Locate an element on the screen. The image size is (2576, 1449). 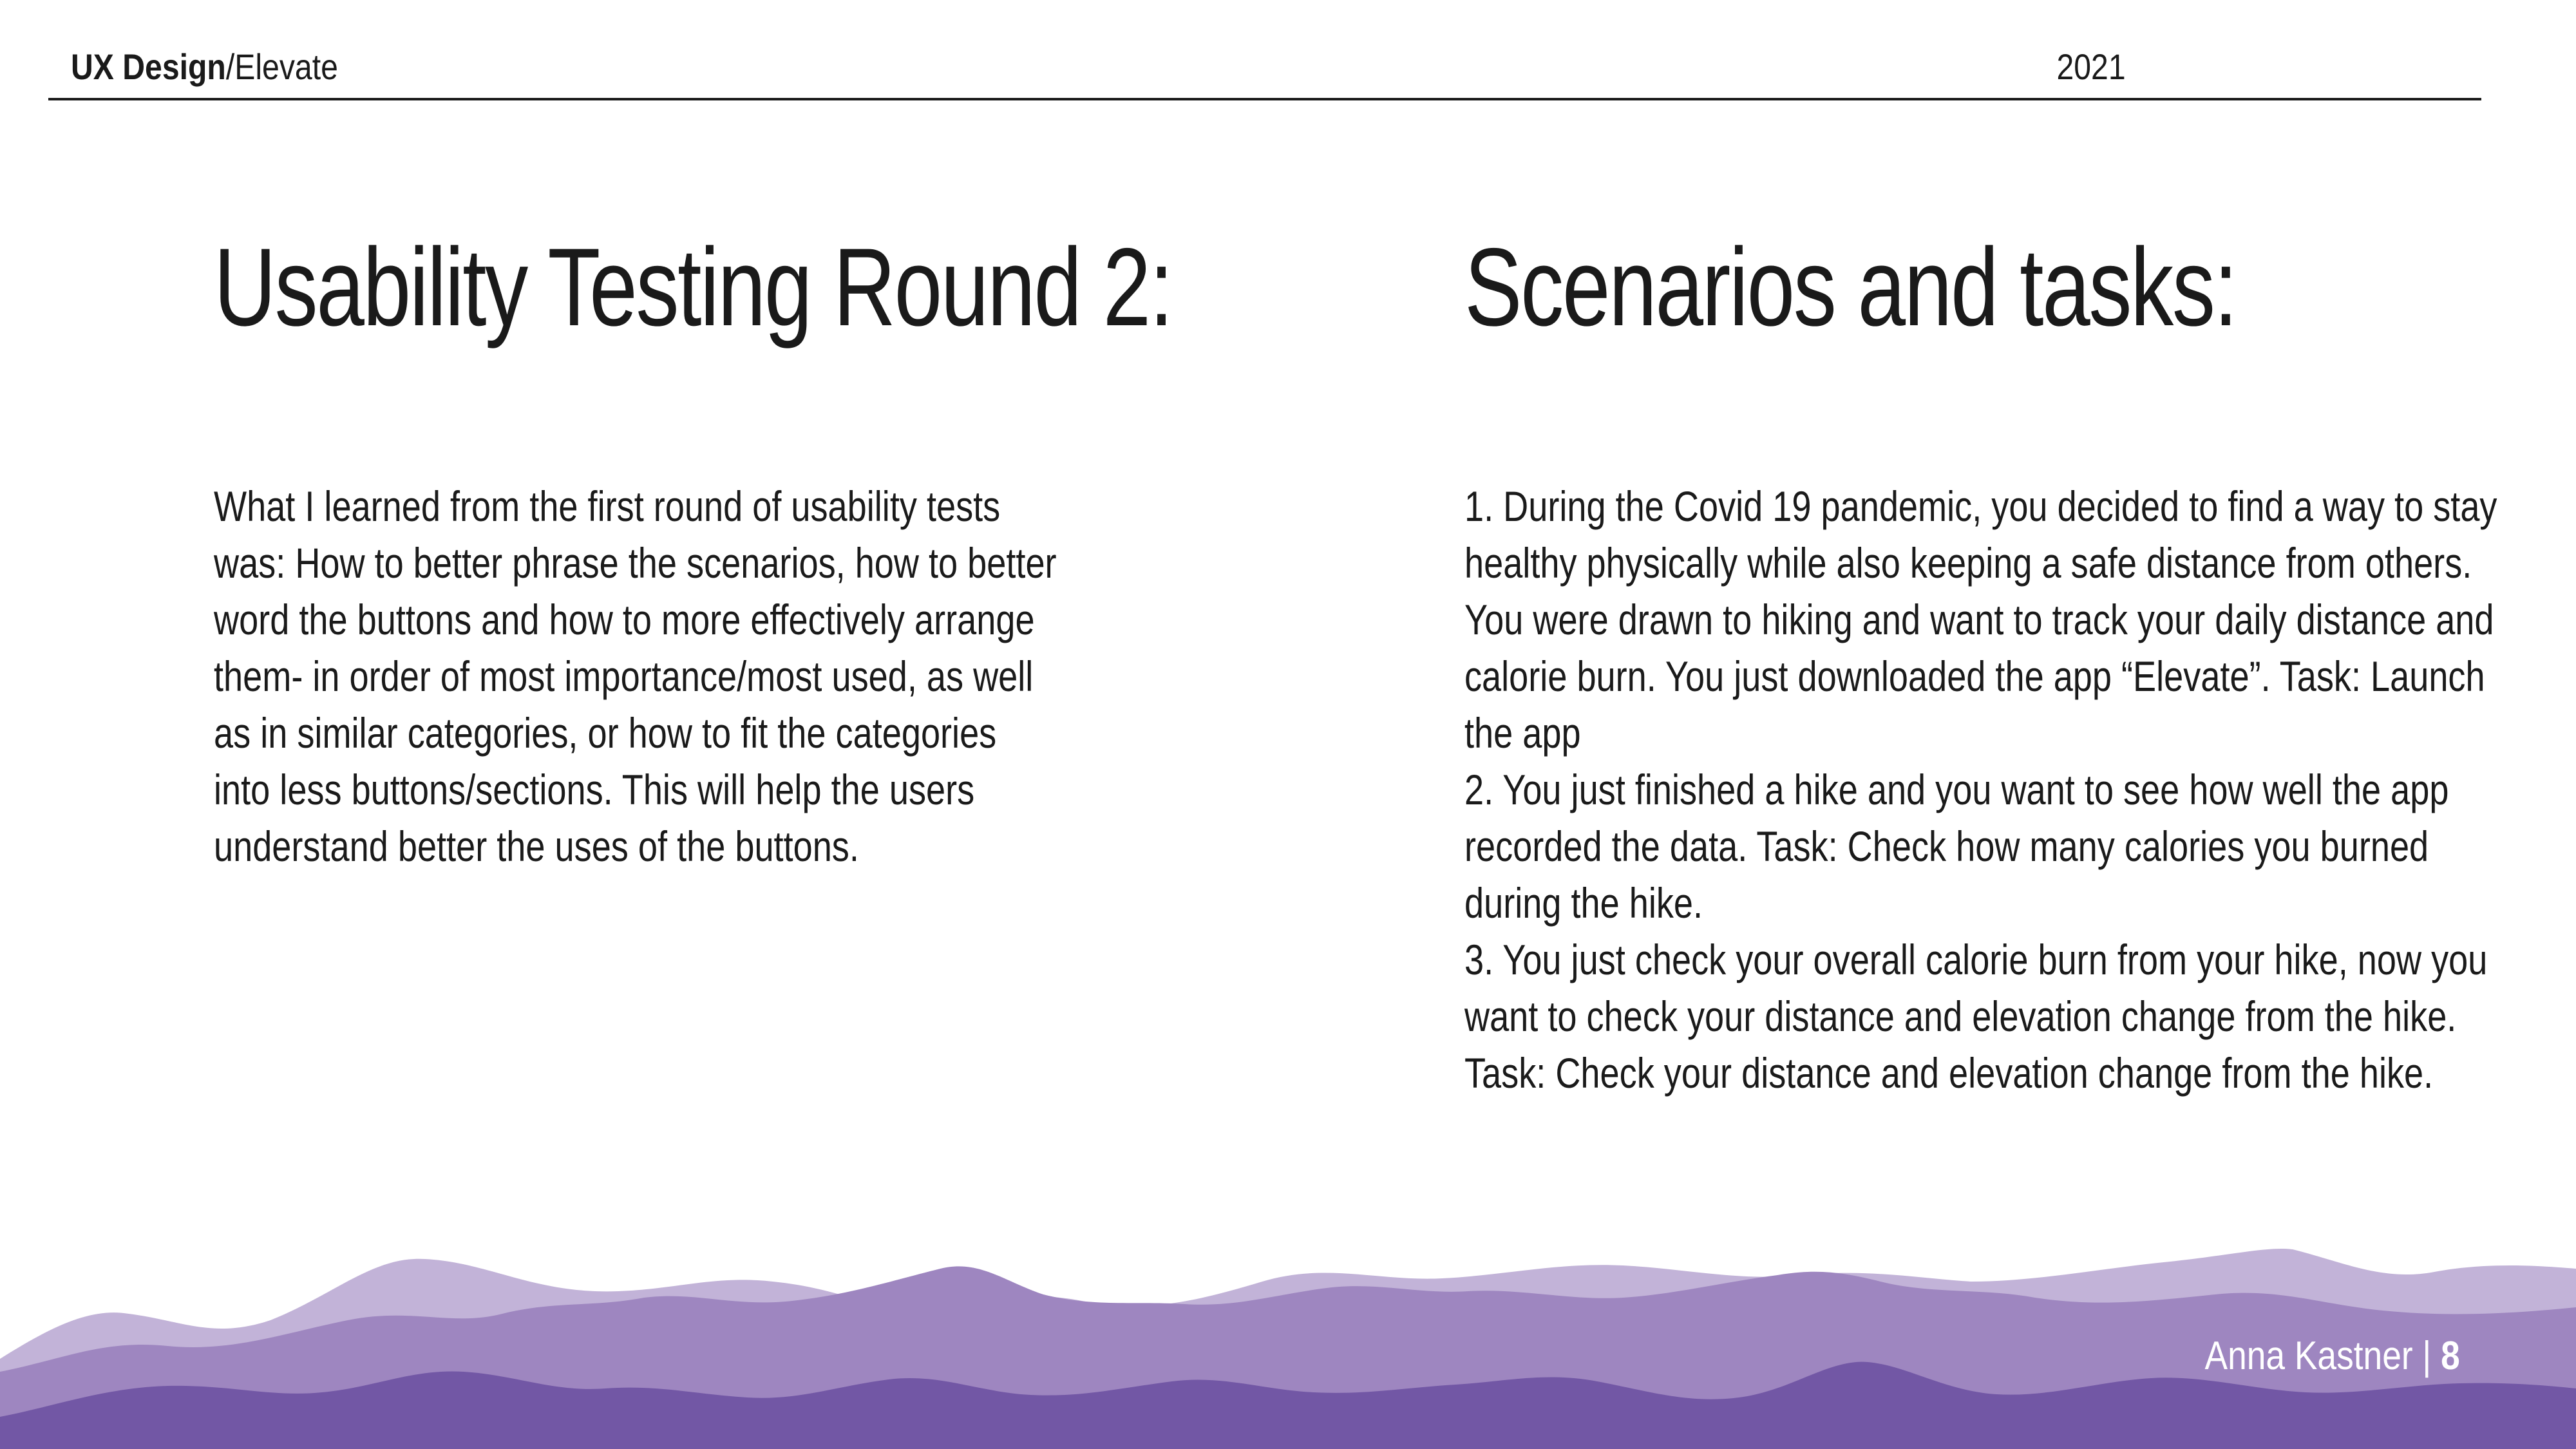
author-name: Anna Kastner is located at coordinates (2308, 1356).